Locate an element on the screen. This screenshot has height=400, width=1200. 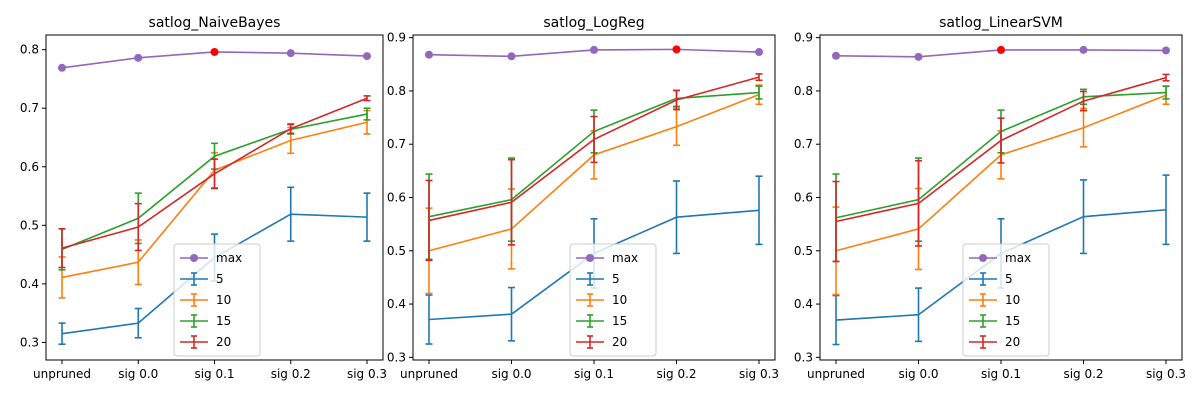
chart-title: satlog_NaiveBayes is located at coordinates (215, 23).